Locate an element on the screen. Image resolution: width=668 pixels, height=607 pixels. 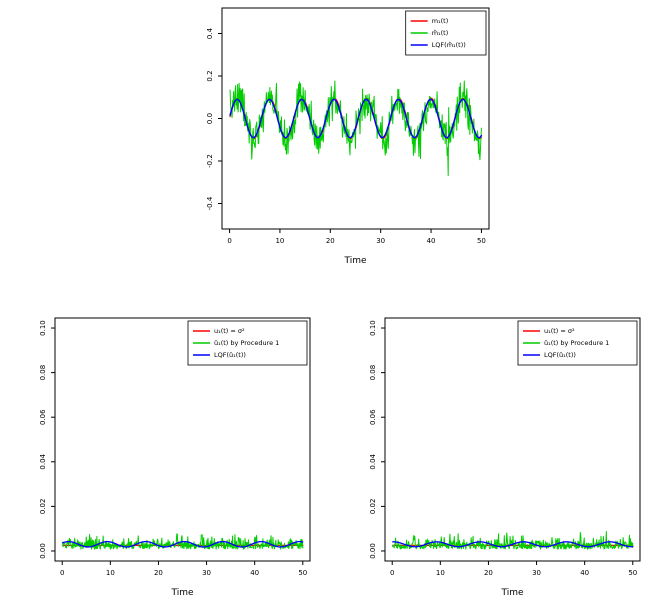
legend-label: LQF(m̂₁(t)) is located at coordinates (449, 45).